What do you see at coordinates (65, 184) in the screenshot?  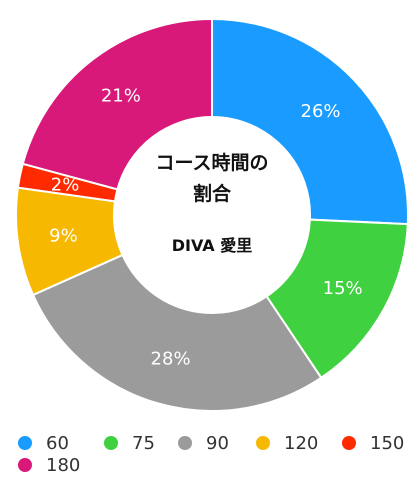 I see `slice-label-150: 2%` at bounding box center [65, 184].